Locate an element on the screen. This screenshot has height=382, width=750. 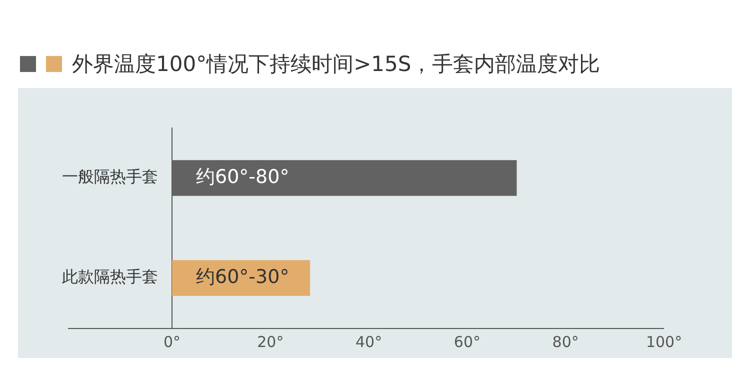
x-tick-label: 80° is located at coordinates (565, 341).